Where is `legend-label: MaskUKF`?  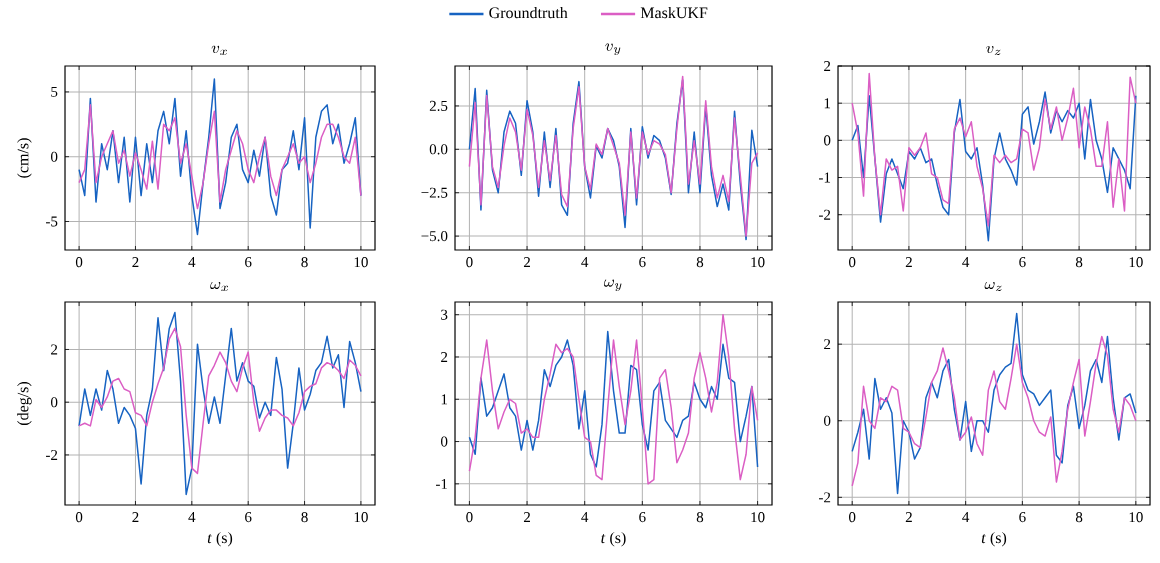
legend-label: MaskUKF is located at coordinates (674, 12).